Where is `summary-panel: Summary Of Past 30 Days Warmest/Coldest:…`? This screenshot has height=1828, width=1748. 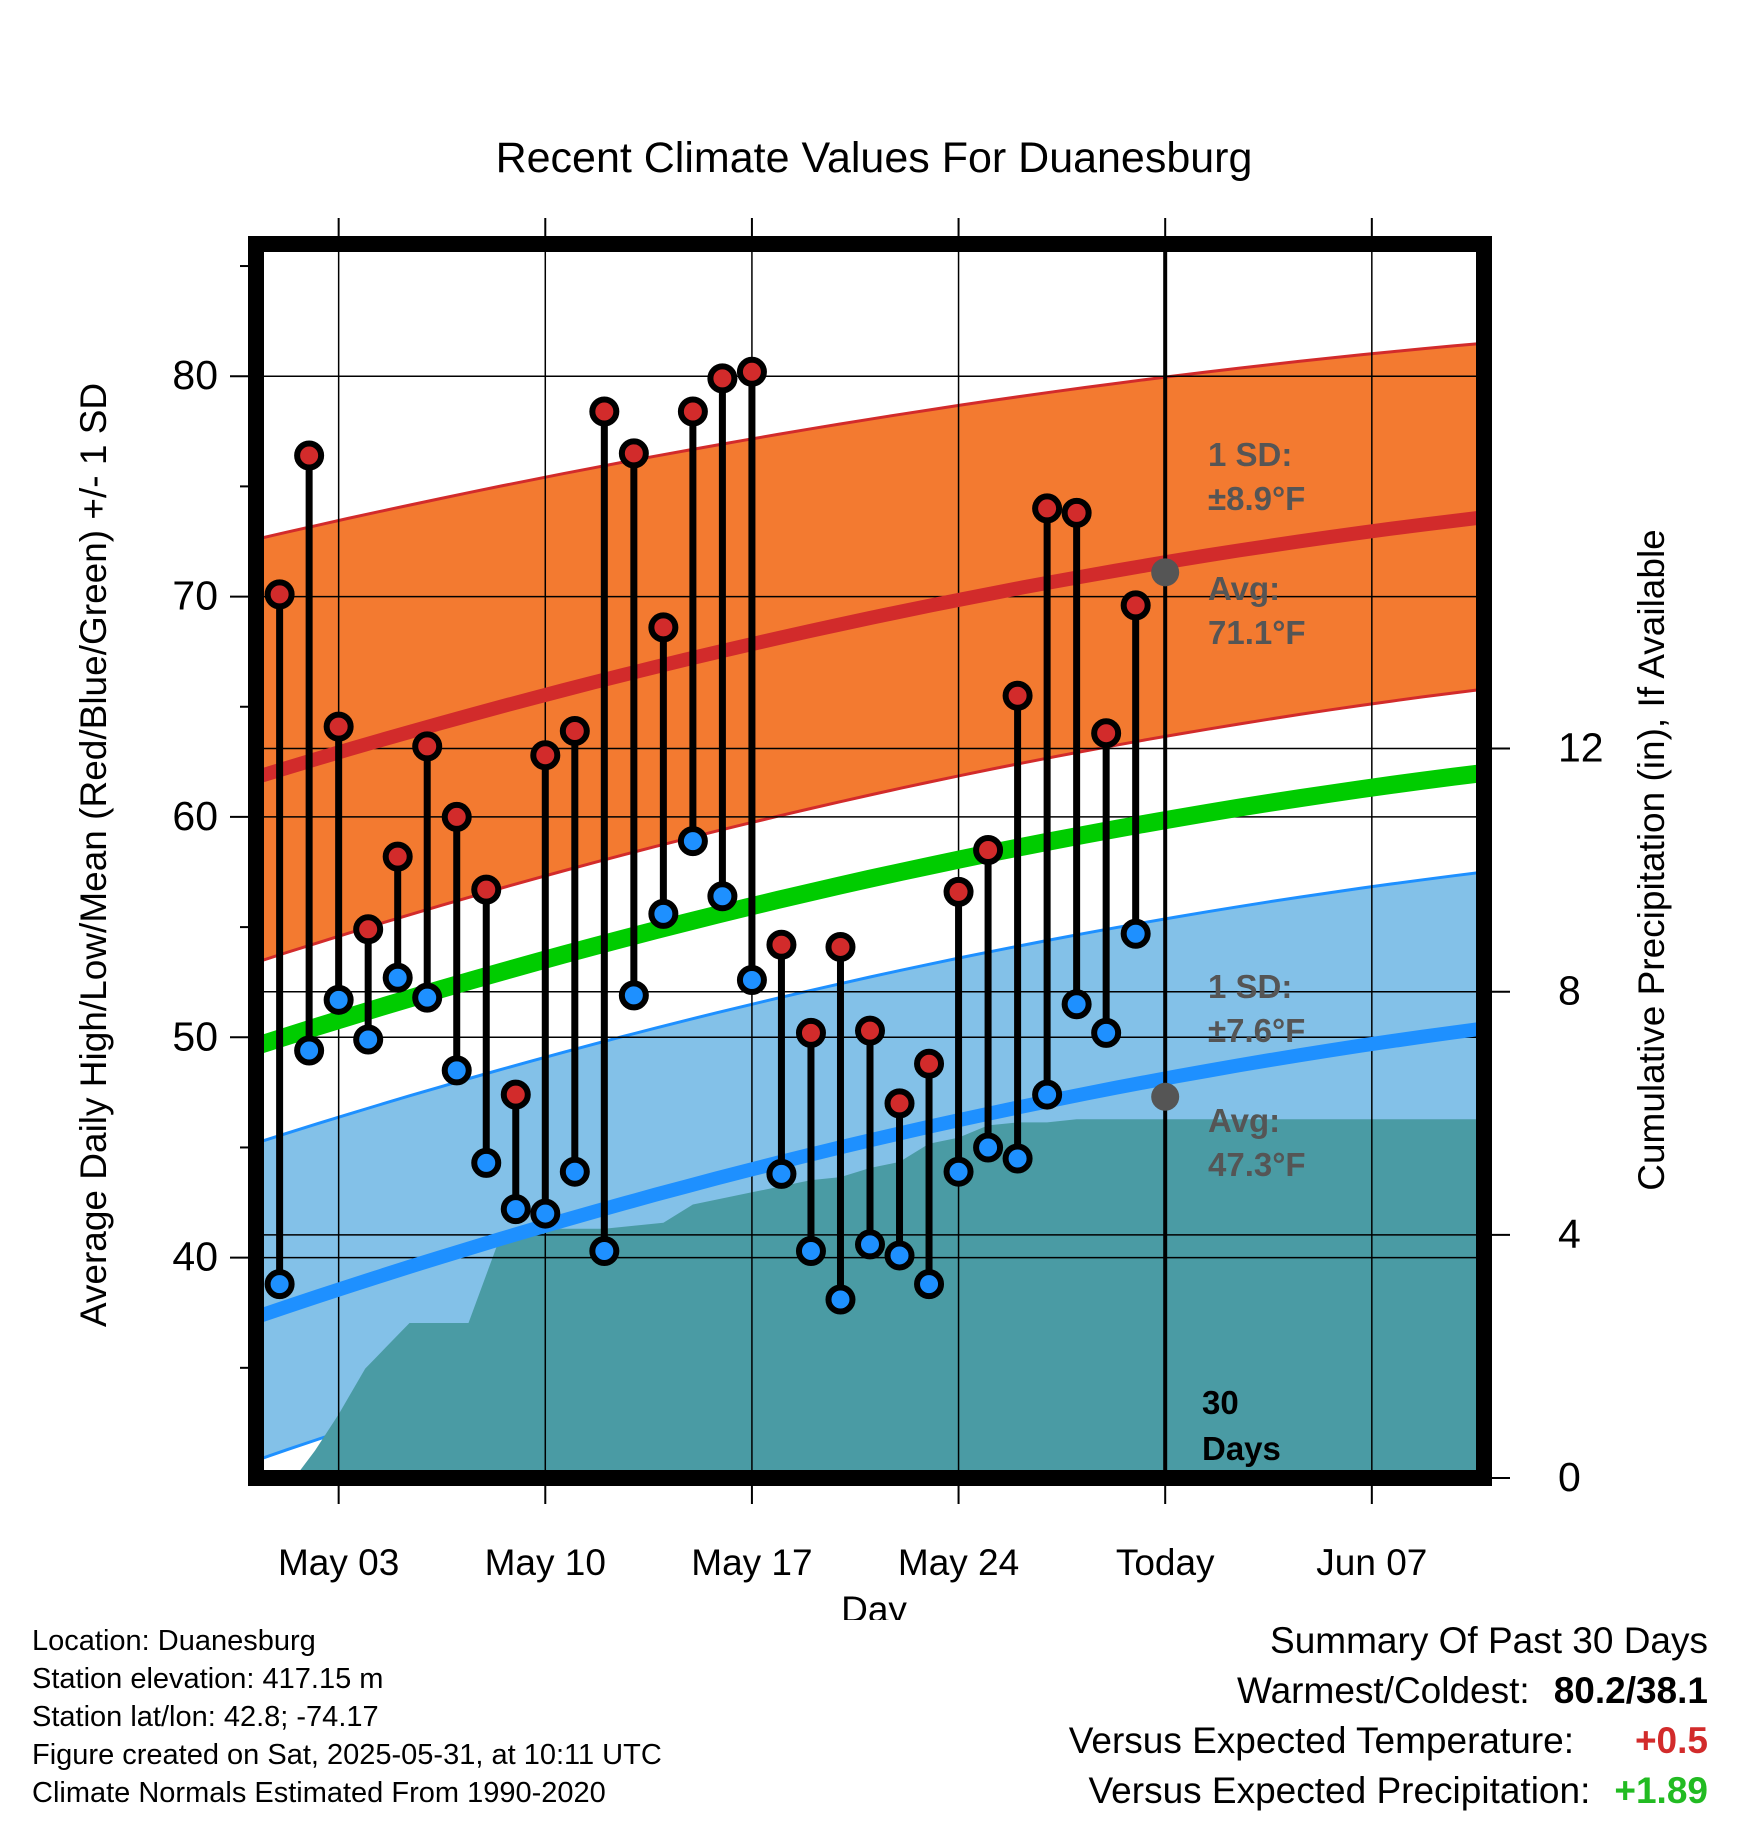 summary-panel: Summary Of Past 30 Days Warmest/Coldest:… is located at coordinates (1388, 1716).